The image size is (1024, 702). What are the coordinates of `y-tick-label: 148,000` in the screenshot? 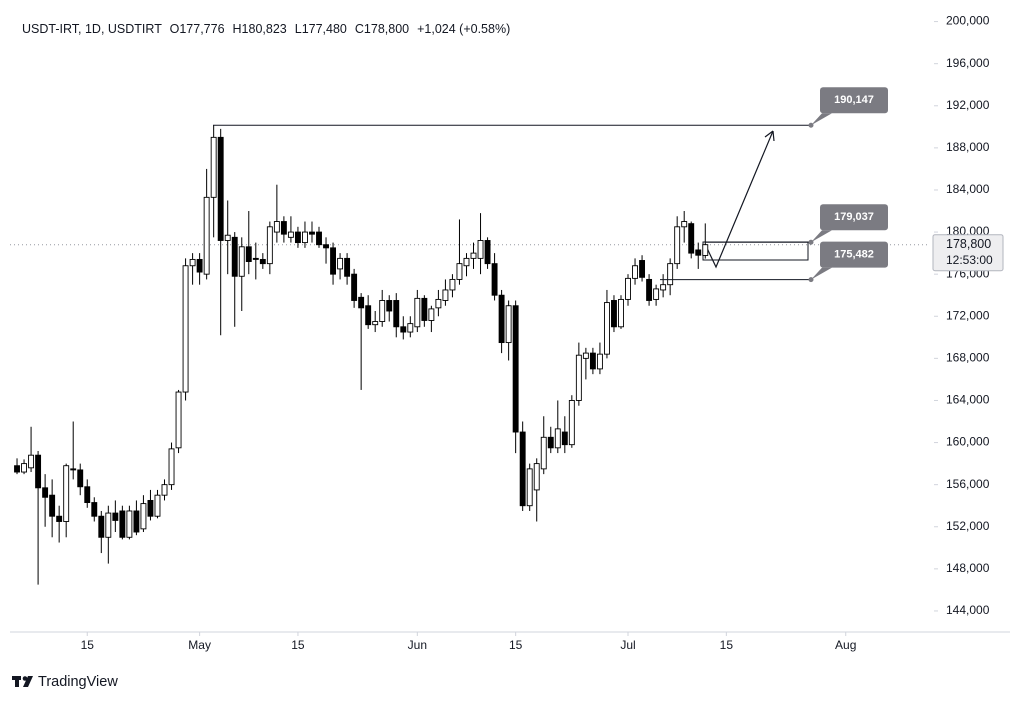 It's located at (968, 568).